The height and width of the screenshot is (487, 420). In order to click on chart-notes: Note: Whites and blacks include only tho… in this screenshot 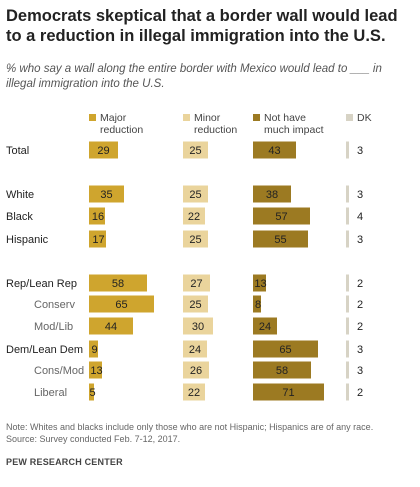, I will do `click(211, 433)`.